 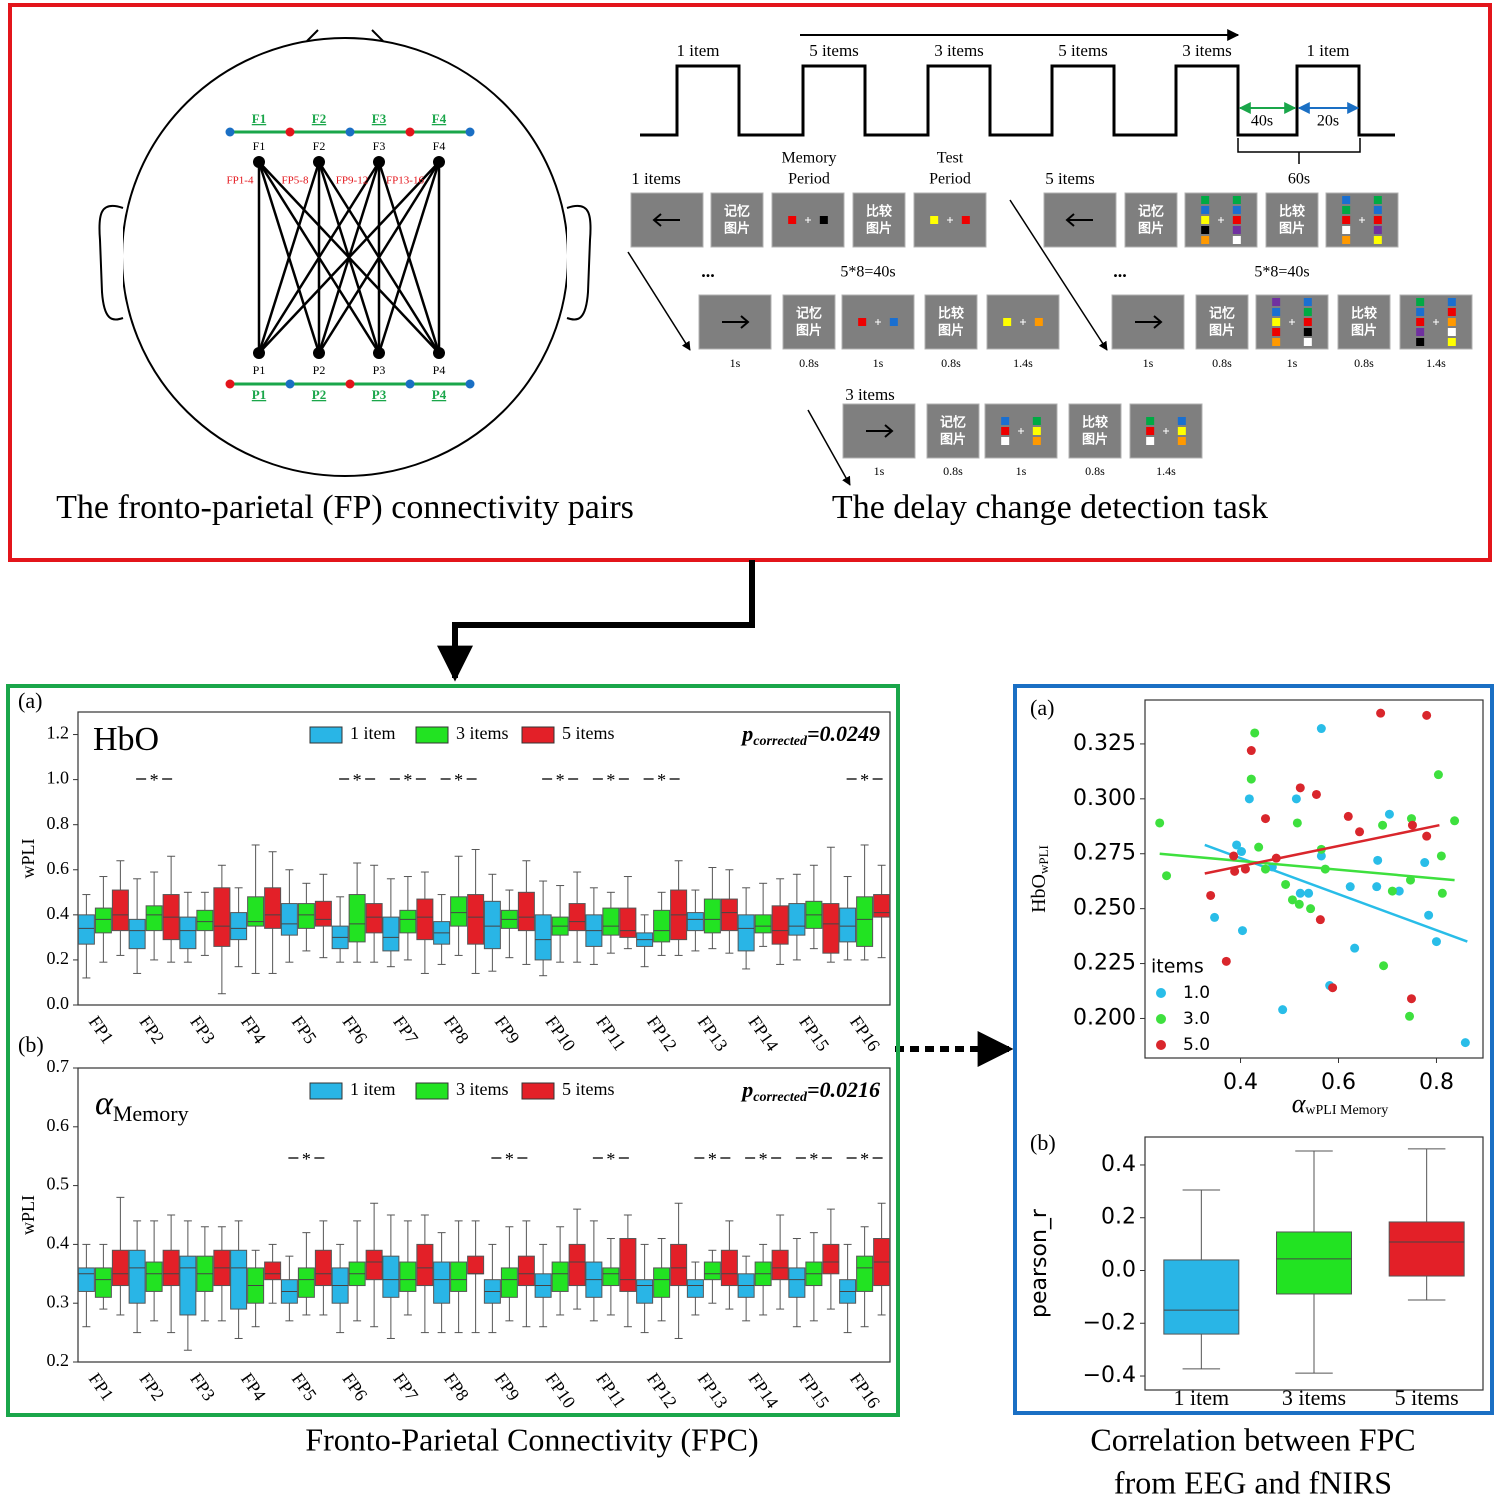 What do you see at coordinates (1253, 1482) in the screenshot?
I see `caption: from EEG and fNIRS` at bounding box center [1253, 1482].